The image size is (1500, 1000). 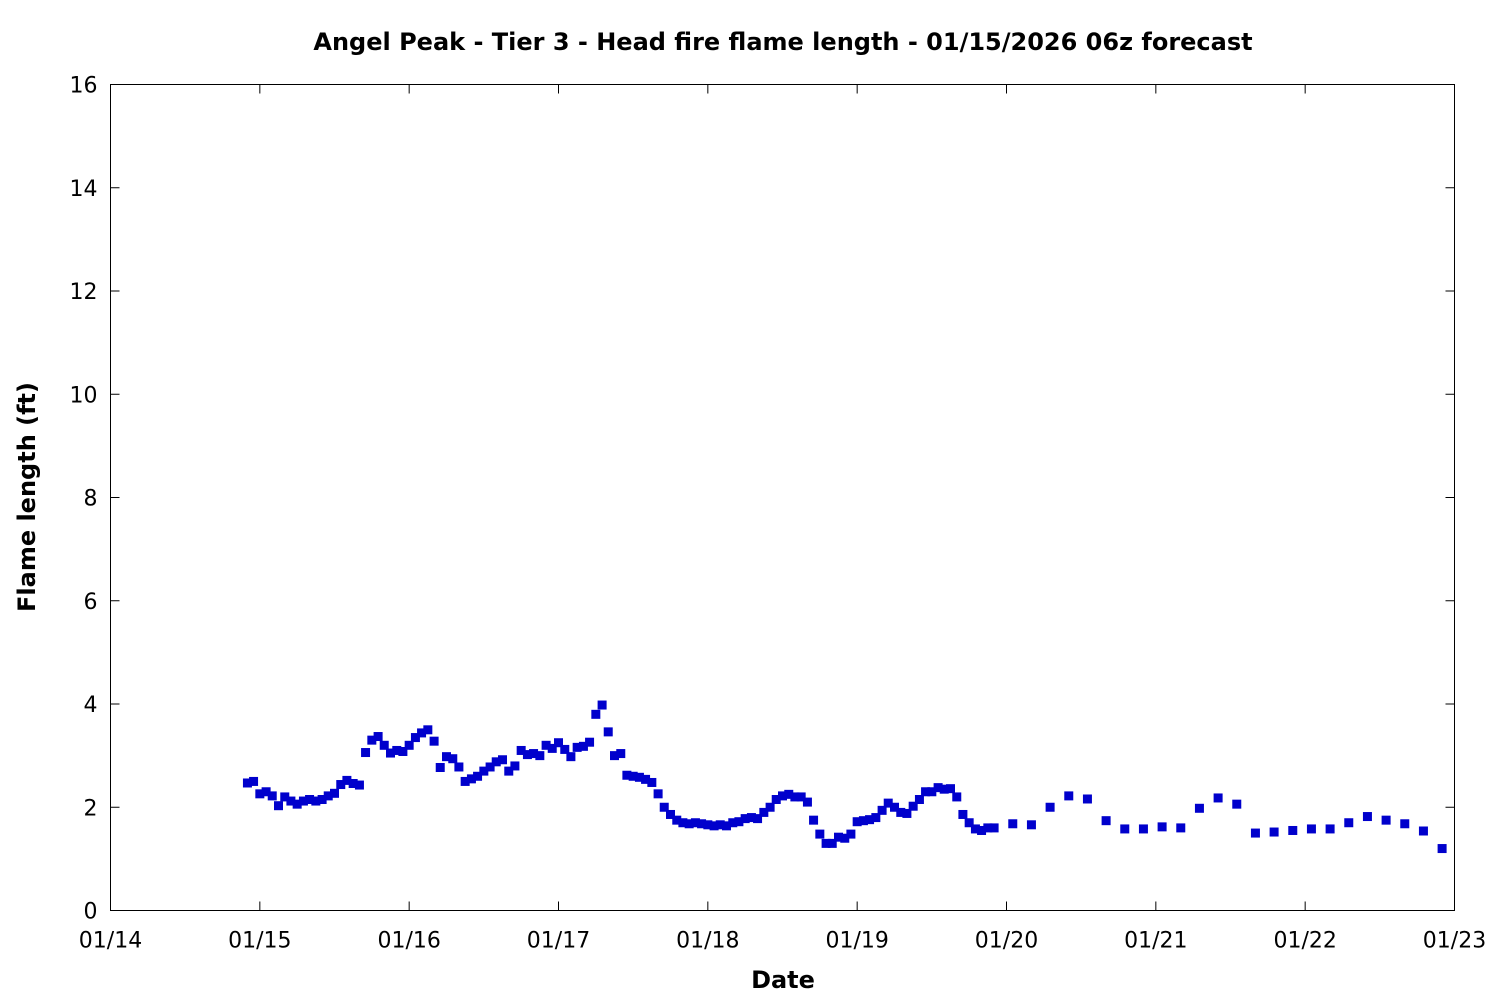 I want to click on y-tick-label: 8, so click(x=91, y=499).